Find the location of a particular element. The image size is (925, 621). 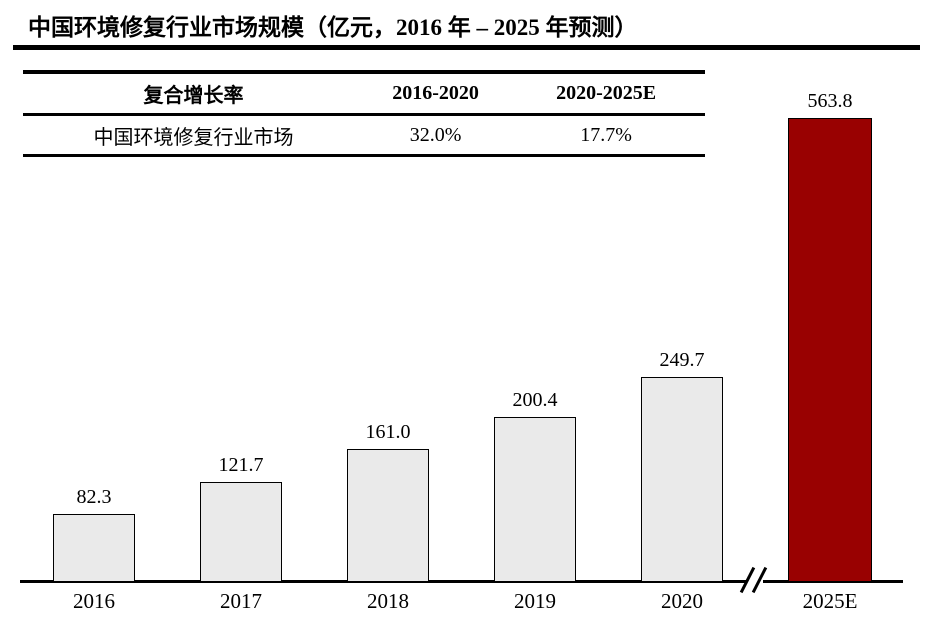

bar-2019 is located at coordinates (535, 499).